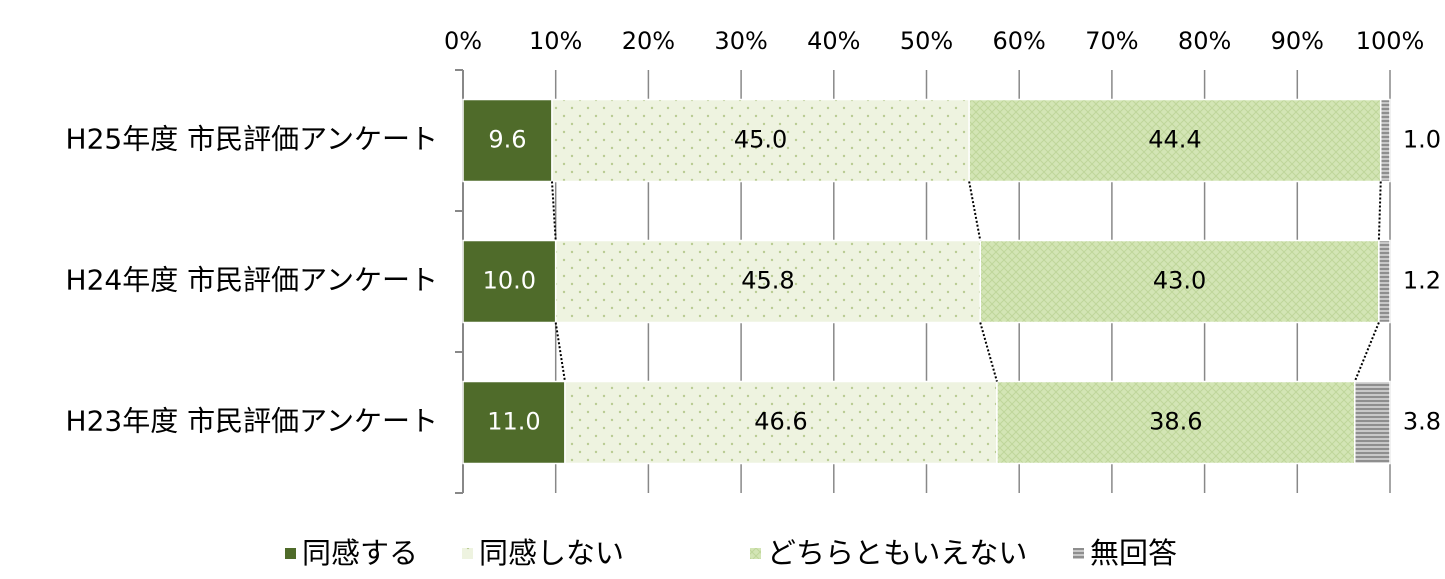 This screenshot has width=1445, height=579. Describe the element at coordinates (1422, 140) in the screenshot. I see `data-label: 1.0` at that location.